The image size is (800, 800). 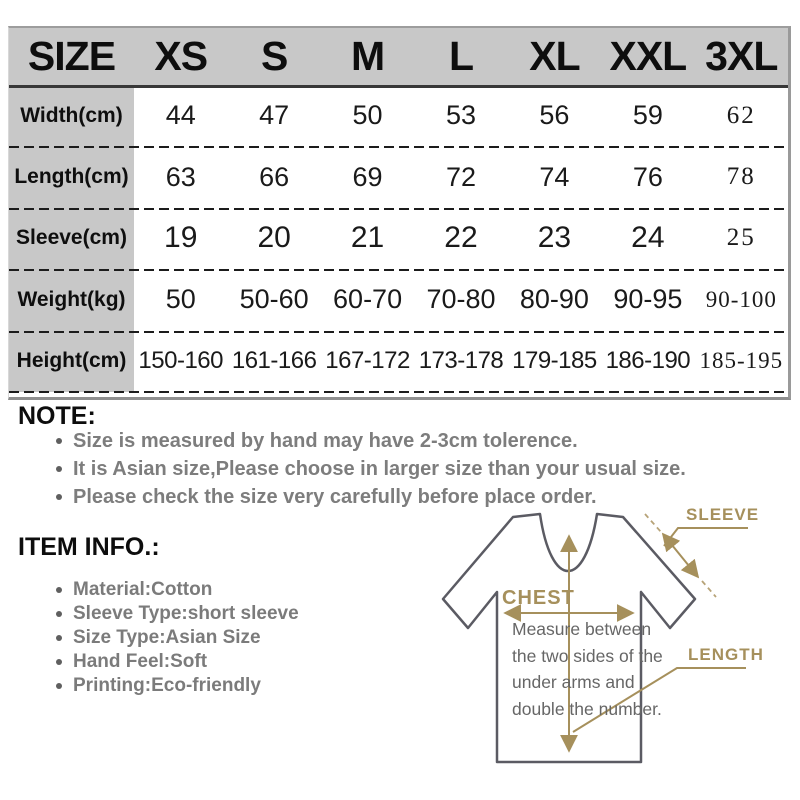 I want to click on sleeve-xs: 19, so click(x=181, y=238).